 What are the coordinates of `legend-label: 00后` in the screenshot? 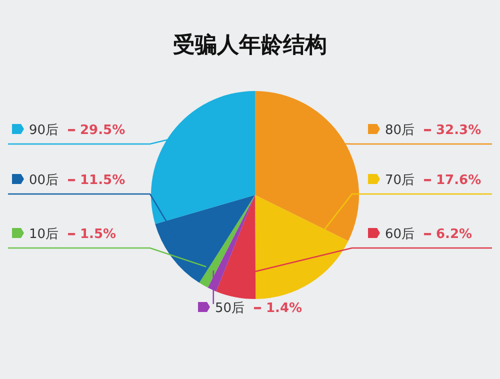 It's located at (44, 180).